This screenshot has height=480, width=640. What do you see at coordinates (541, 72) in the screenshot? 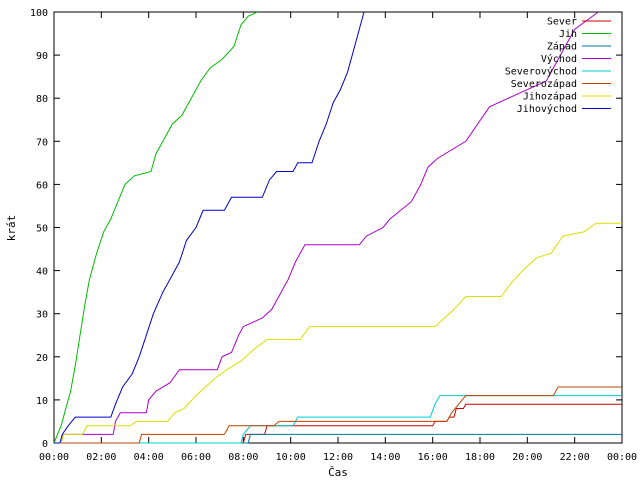
I see `legend-label: Severovýchod` at bounding box center [541, 72].